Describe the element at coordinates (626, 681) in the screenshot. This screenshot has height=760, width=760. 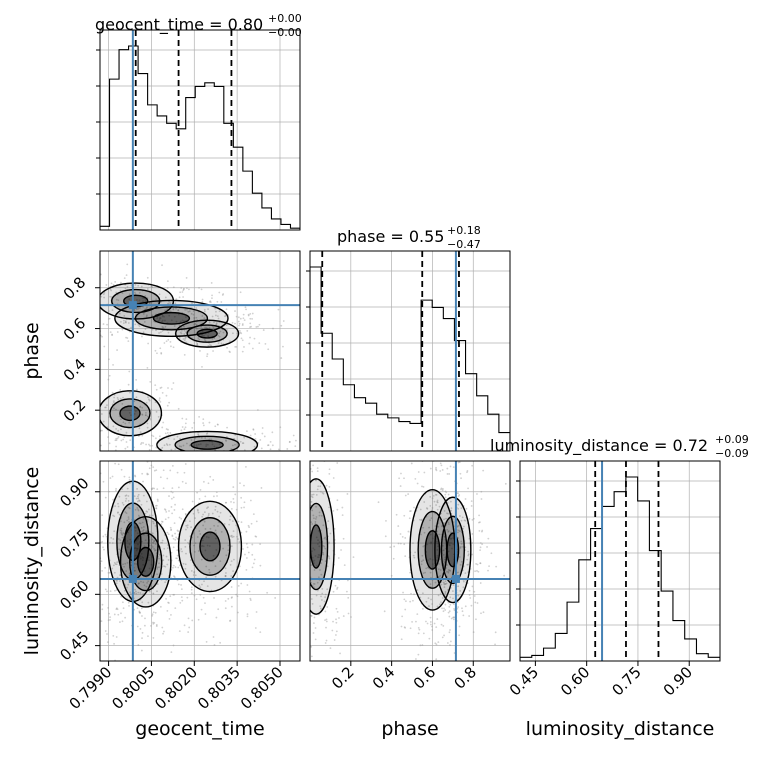
I see `x-tick-label-luminosity_distance-2: 0.75` at that location.